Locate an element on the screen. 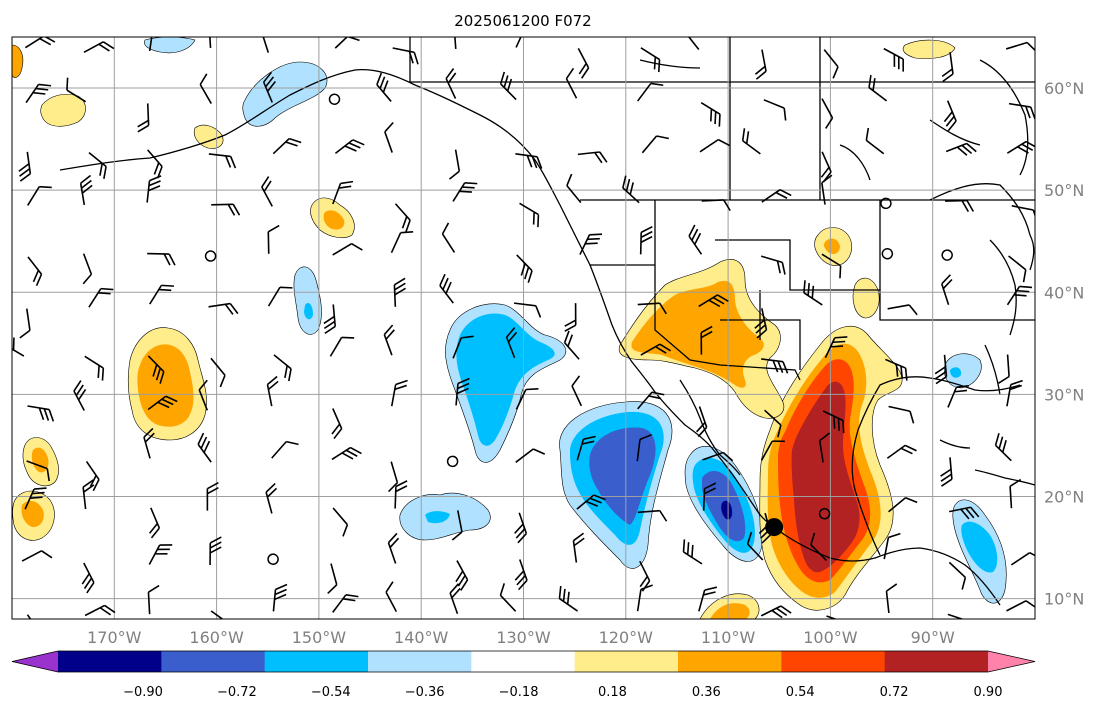 The image size is (1105, 712). lat-tick-label: 20°N is located at coordinates (1064, 496).